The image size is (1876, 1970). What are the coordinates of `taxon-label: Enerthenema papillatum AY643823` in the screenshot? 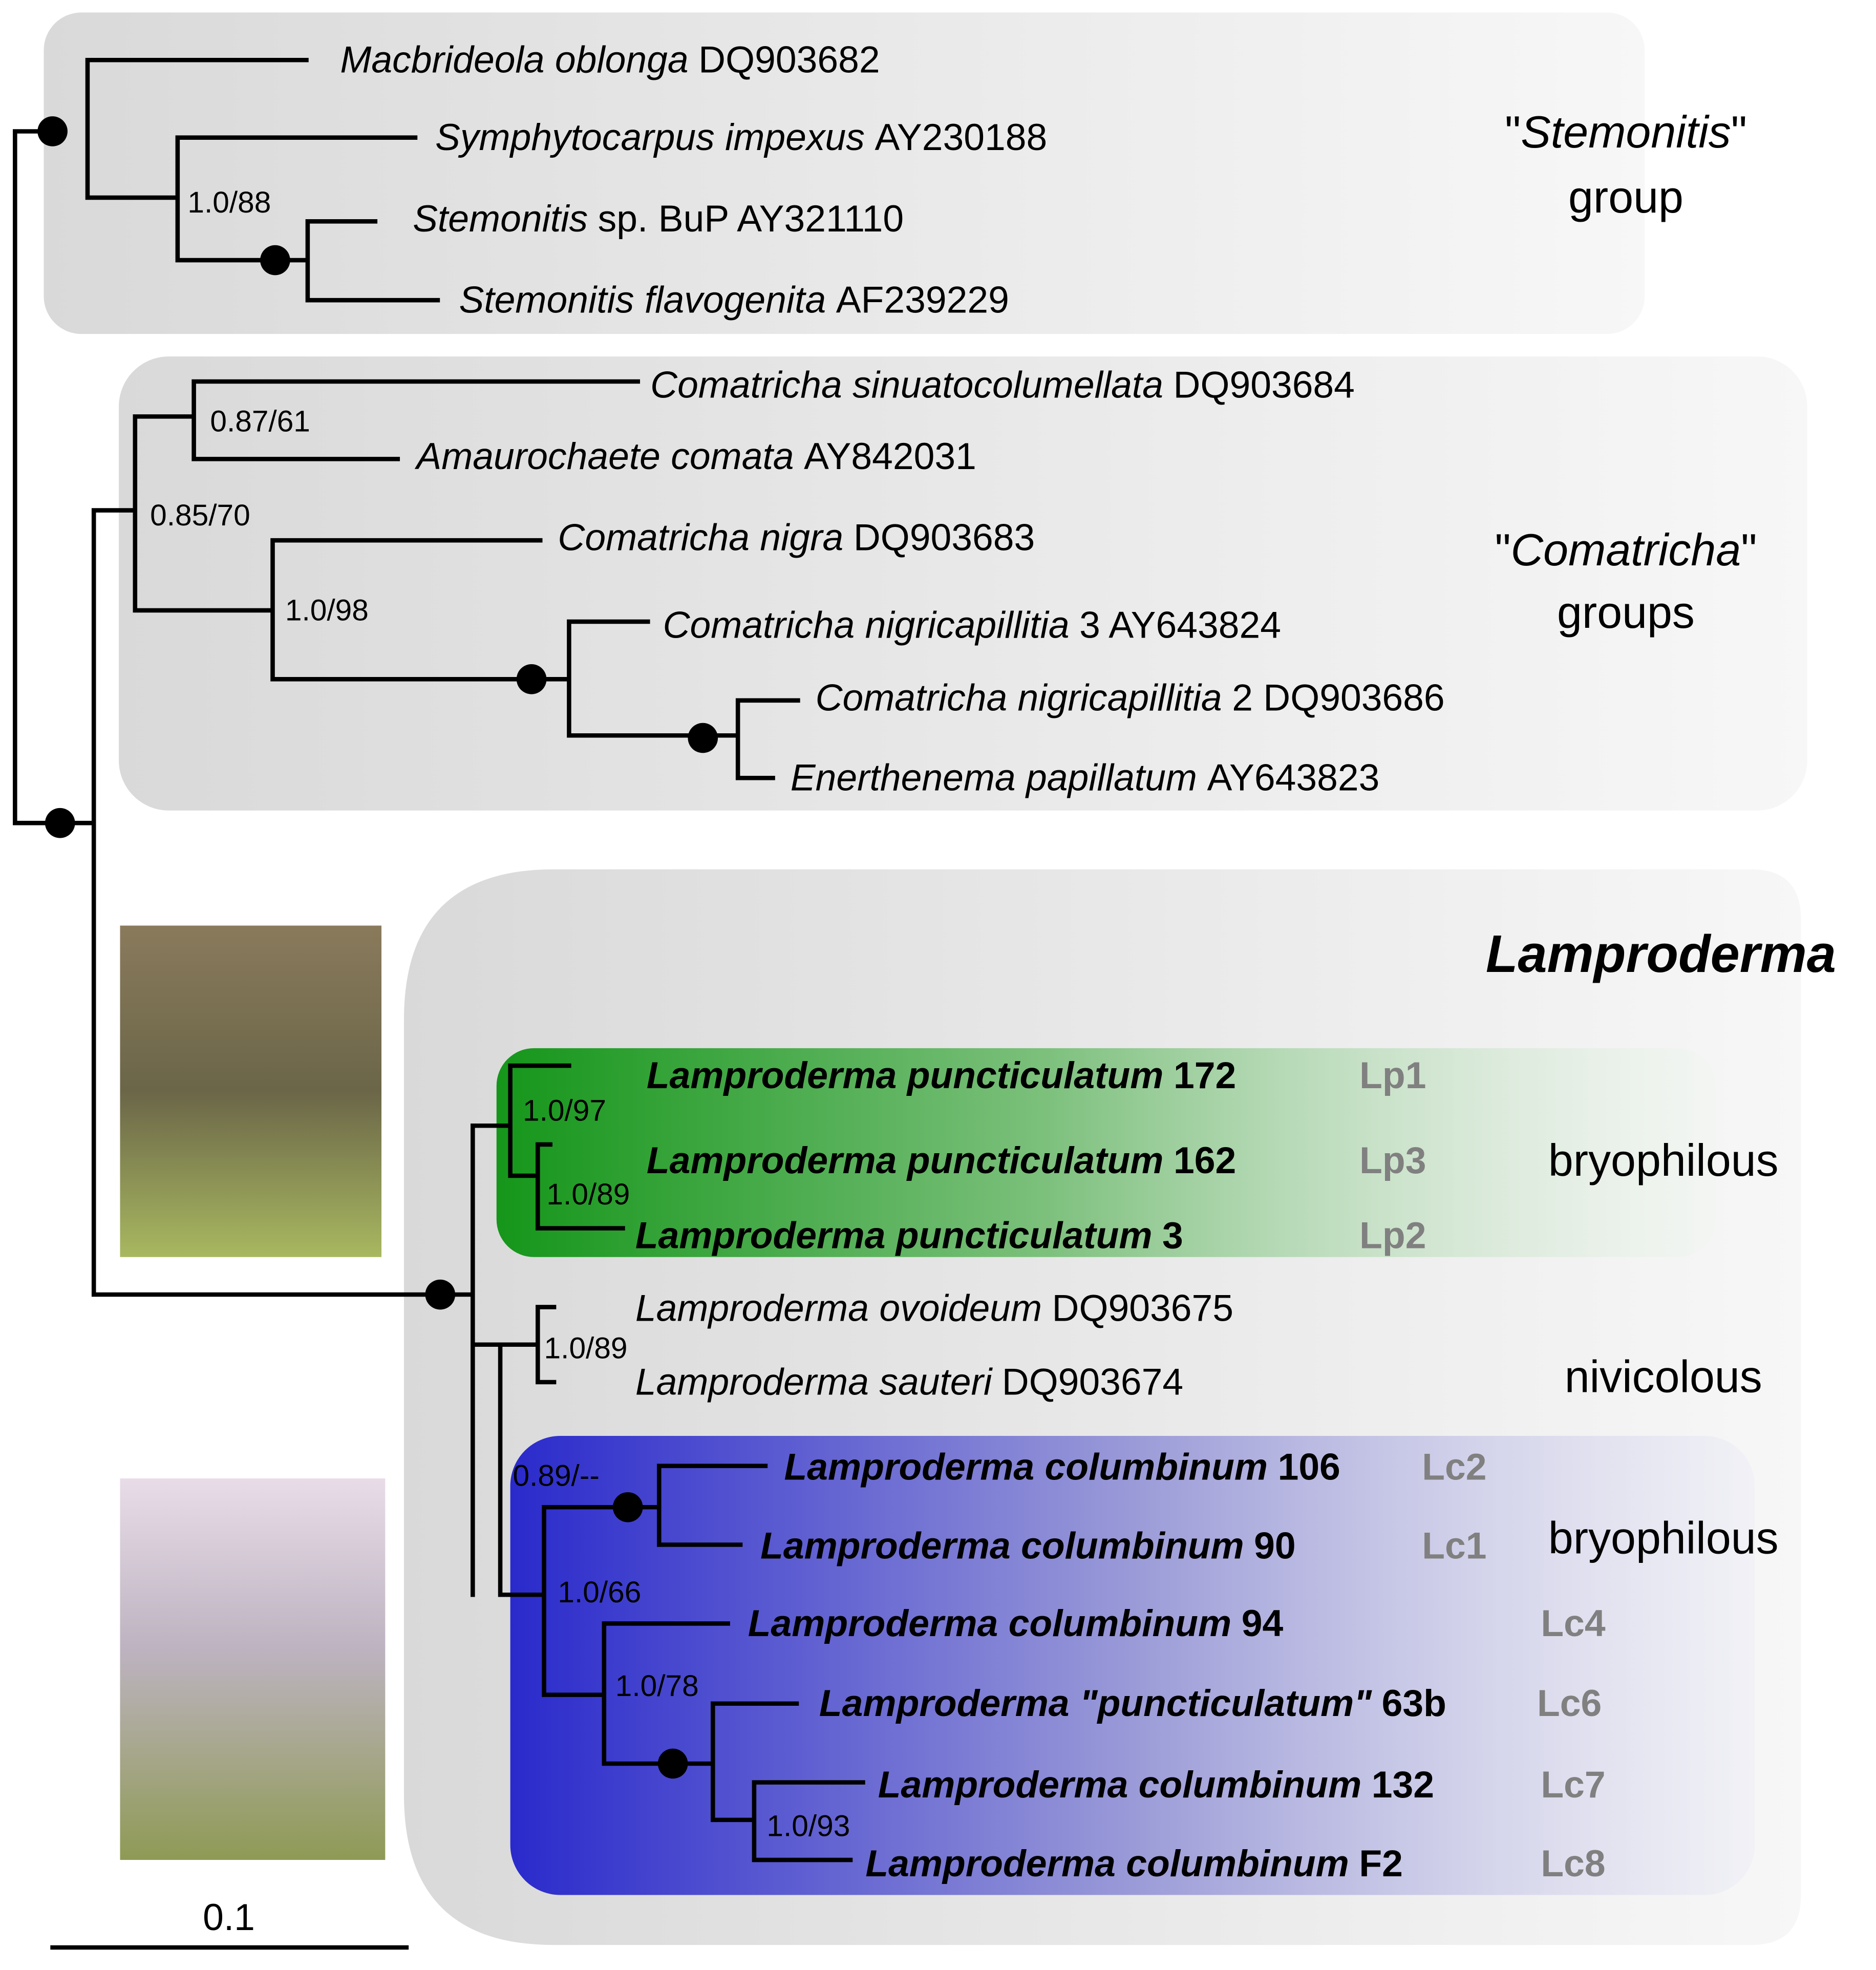 It's located at (1085, 778).